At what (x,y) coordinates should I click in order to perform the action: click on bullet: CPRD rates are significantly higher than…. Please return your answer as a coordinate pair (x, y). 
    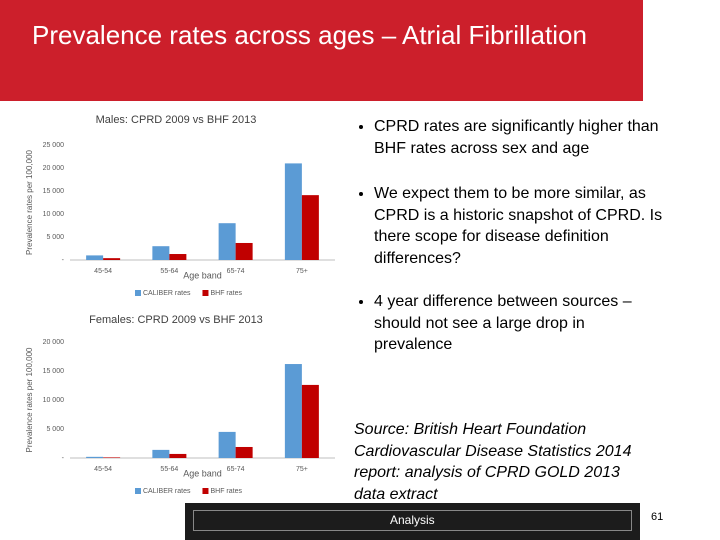
    Looking at the image, I should click on (519, 137).